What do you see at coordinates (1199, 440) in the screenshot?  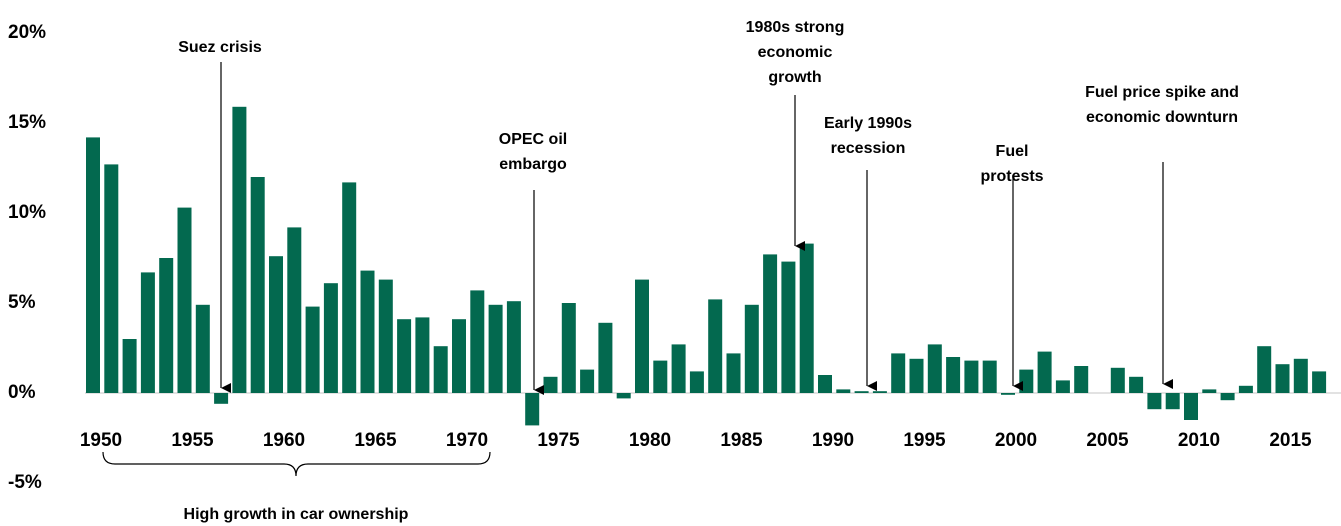 I see `x-tick-label: 2010` at bounding box center [1199, 440].